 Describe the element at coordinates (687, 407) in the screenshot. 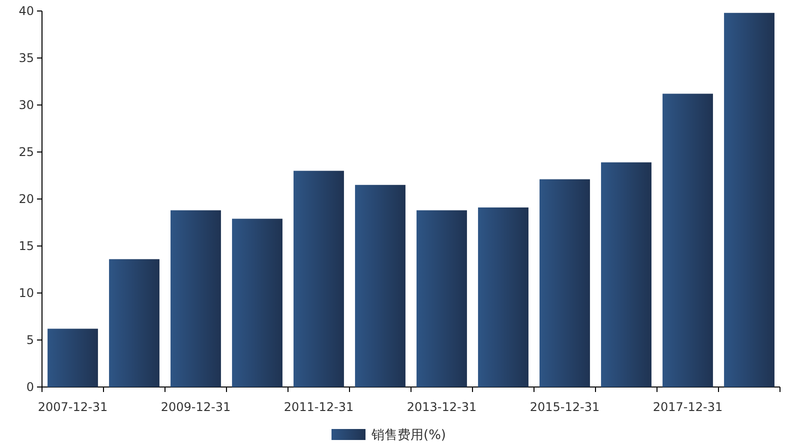

I see `x-tick-label: 2017-12-31` at that location.